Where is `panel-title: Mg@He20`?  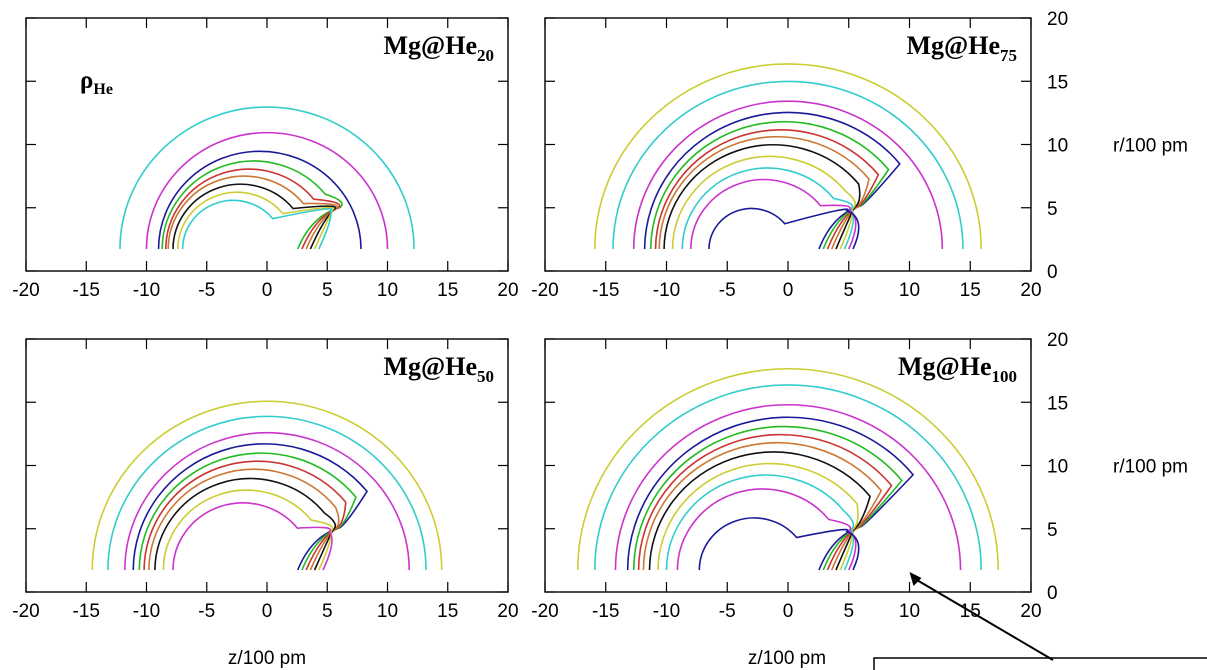 panel-title: Mg@He20 is located at coordinates (439, 48).